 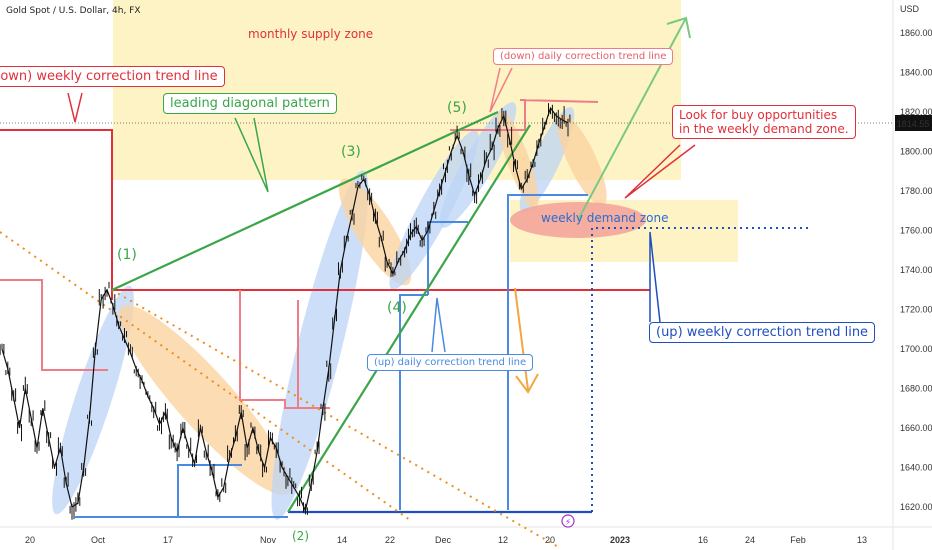 I want to click on down-weekly-callout-pointer, so click(x=75, y=107).